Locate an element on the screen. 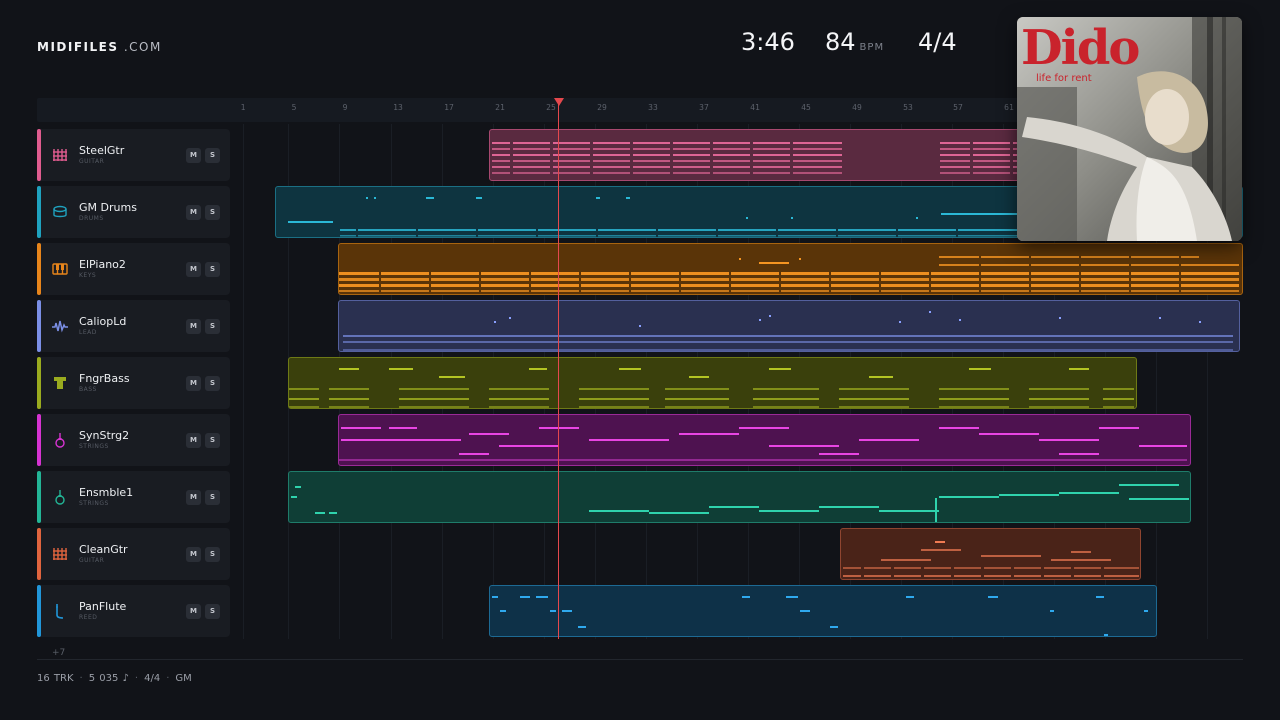  footer-signature: 4/4 is located at coordinates (152, 678).